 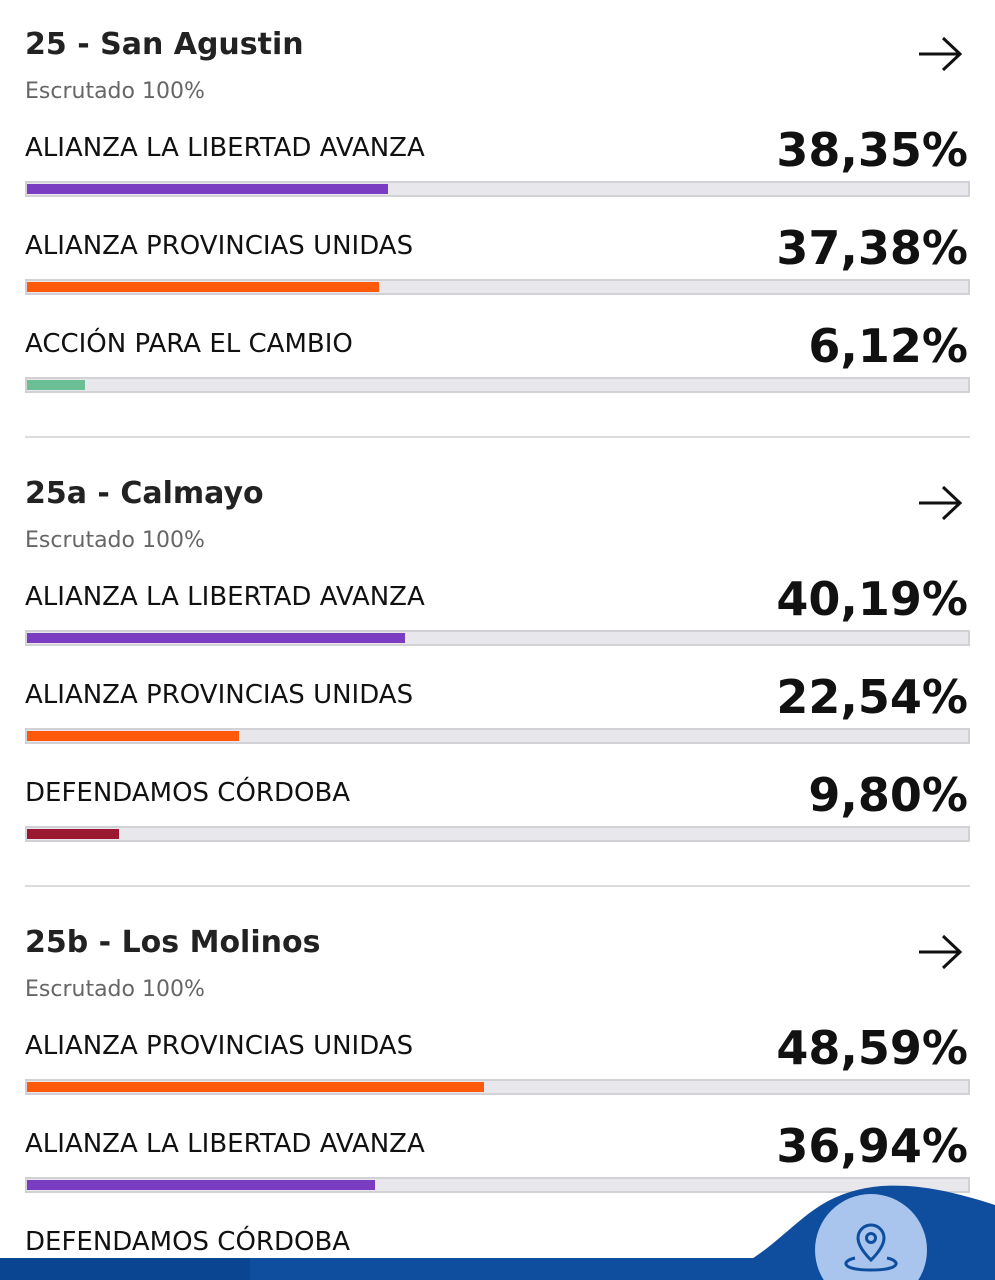 I want to click on party-percent: 22,54%, so click(x=872, y=697).